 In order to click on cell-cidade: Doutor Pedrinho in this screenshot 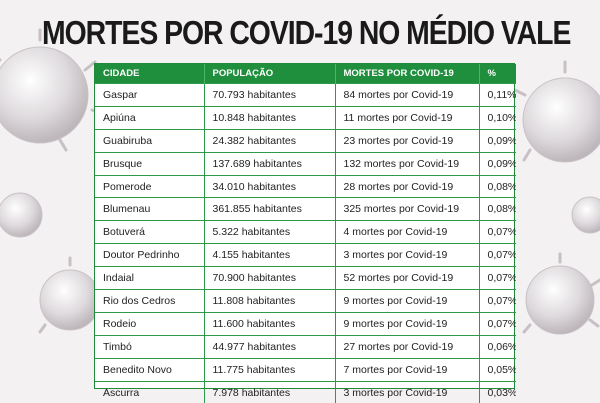, I will do `click(149, 255)`.